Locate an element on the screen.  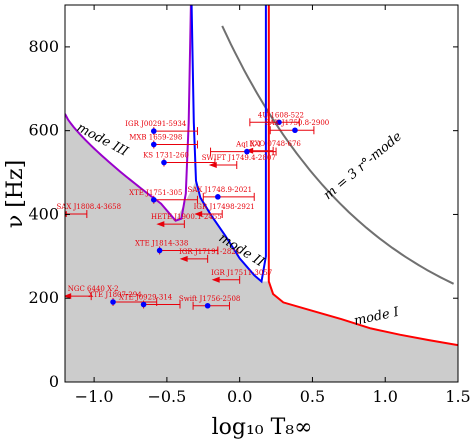
source-label: NGC 6440 X-2 is located at coordinates (93, 289).